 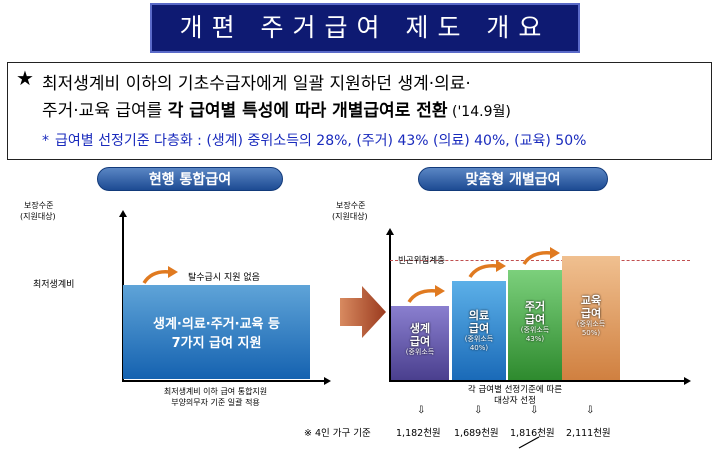 I want to click on bar-education-label: 교육 급여 (중위소득 50%), so click(x=591, y=316).